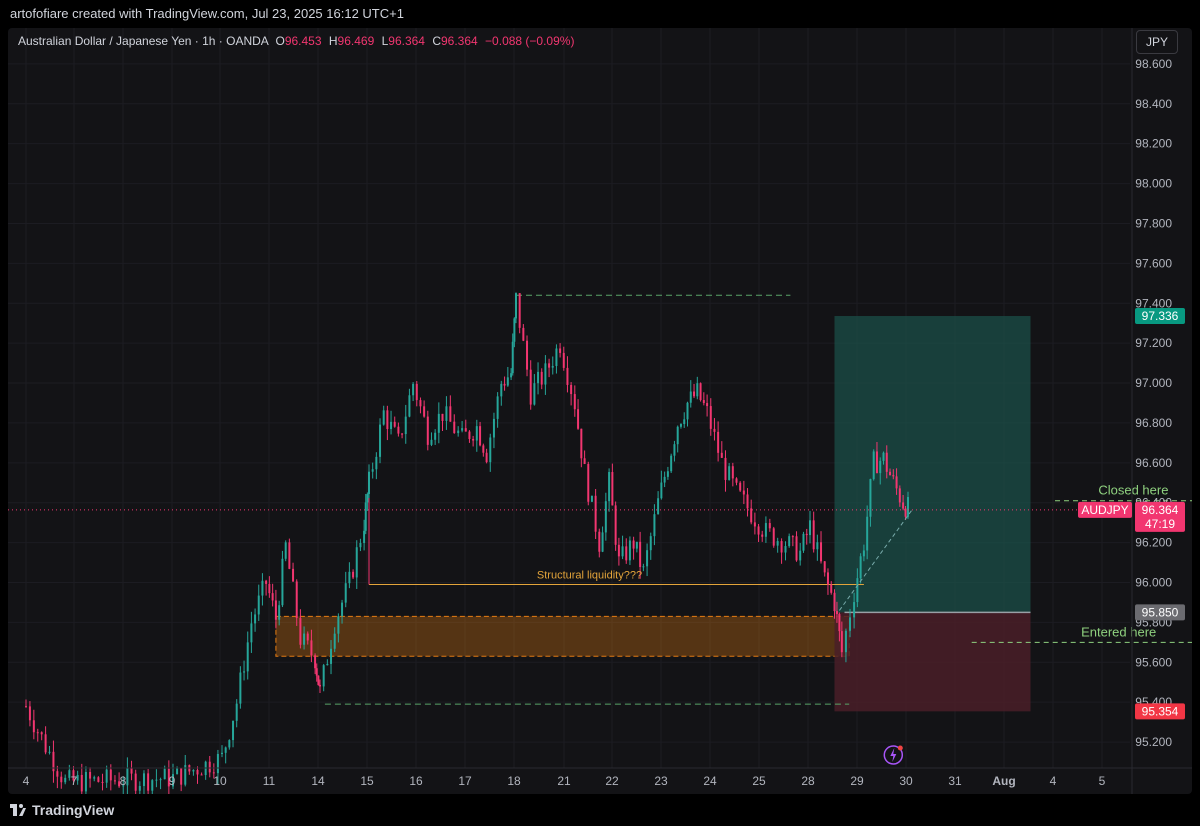 The height and width of the screenshot is (826, 1200). What do you see at coordinates (710, 781) in the screenshot?
I see `x-tick-label: 24` at bounding box center [710, 781].